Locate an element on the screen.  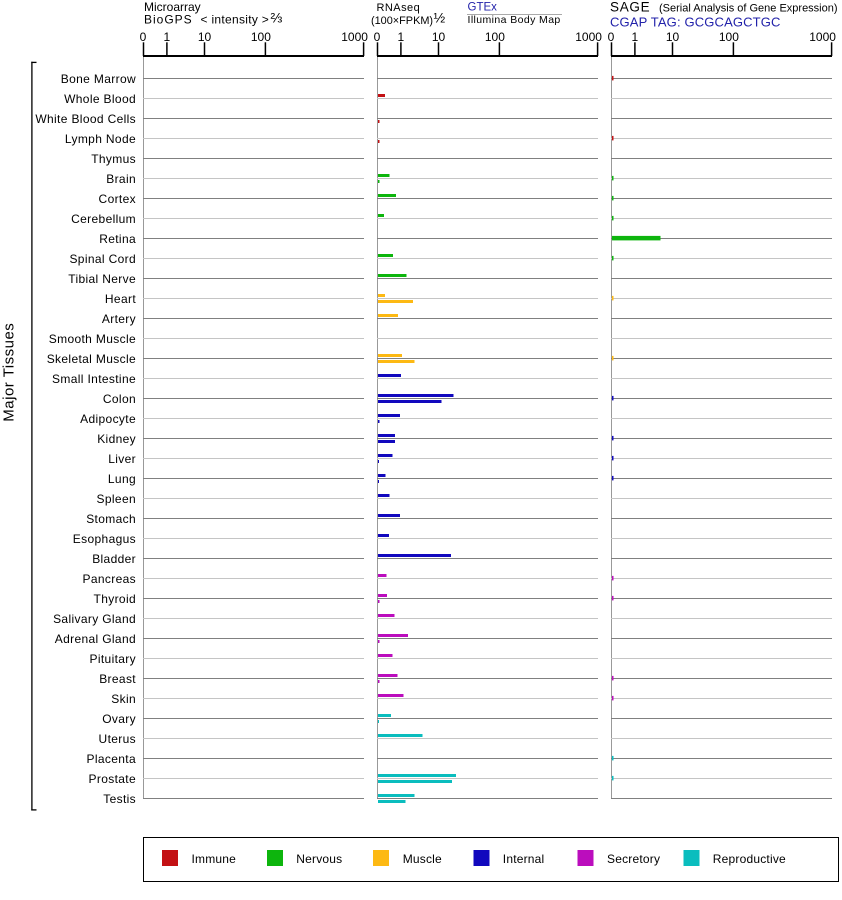
svg-text: Small Intestine is located at coordinates (94, 379).